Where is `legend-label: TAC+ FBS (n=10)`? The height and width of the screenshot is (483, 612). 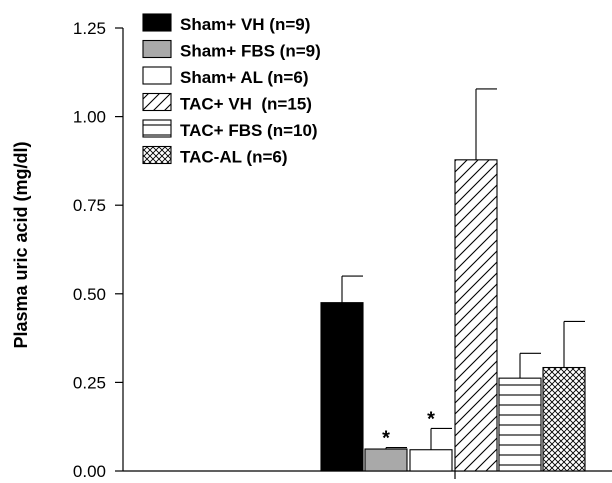 legend-label: TAC+ FBS (n=10) is located at coordinates (249, 130).